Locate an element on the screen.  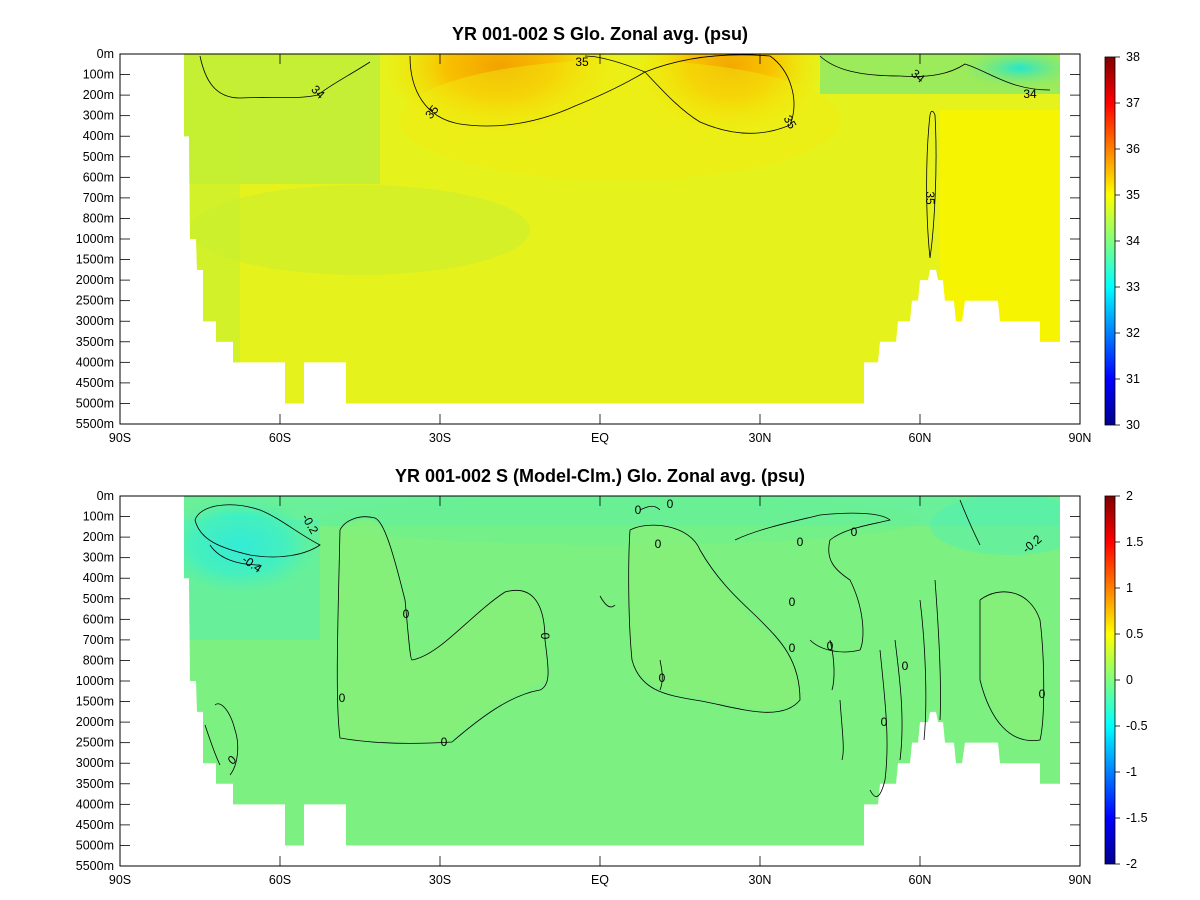
colorbar-tick-label: -1.5 is located at coordinates (1137, 818).